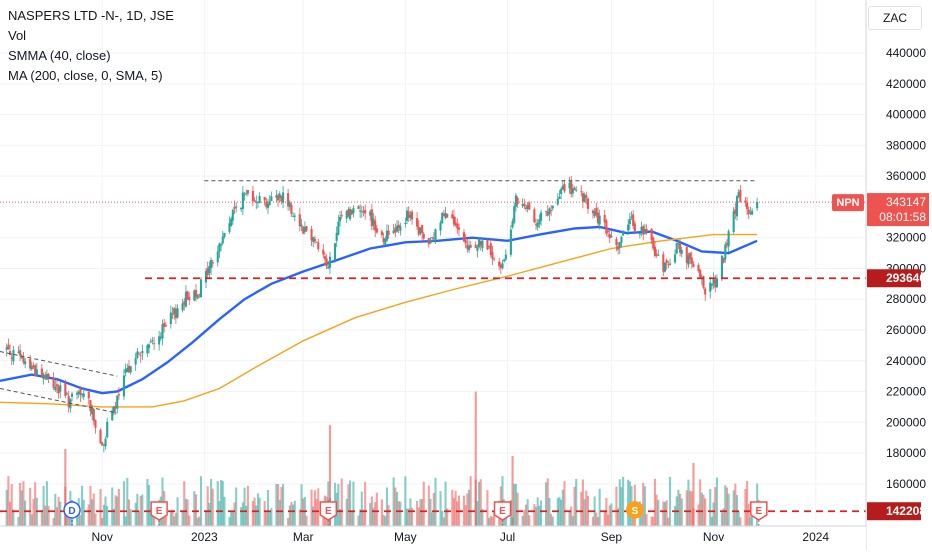 The width and height of the screenshot is (932, 555). I want to click on legend-ma: MA (200, close, 0, SMA, 5), so click(85, 75).